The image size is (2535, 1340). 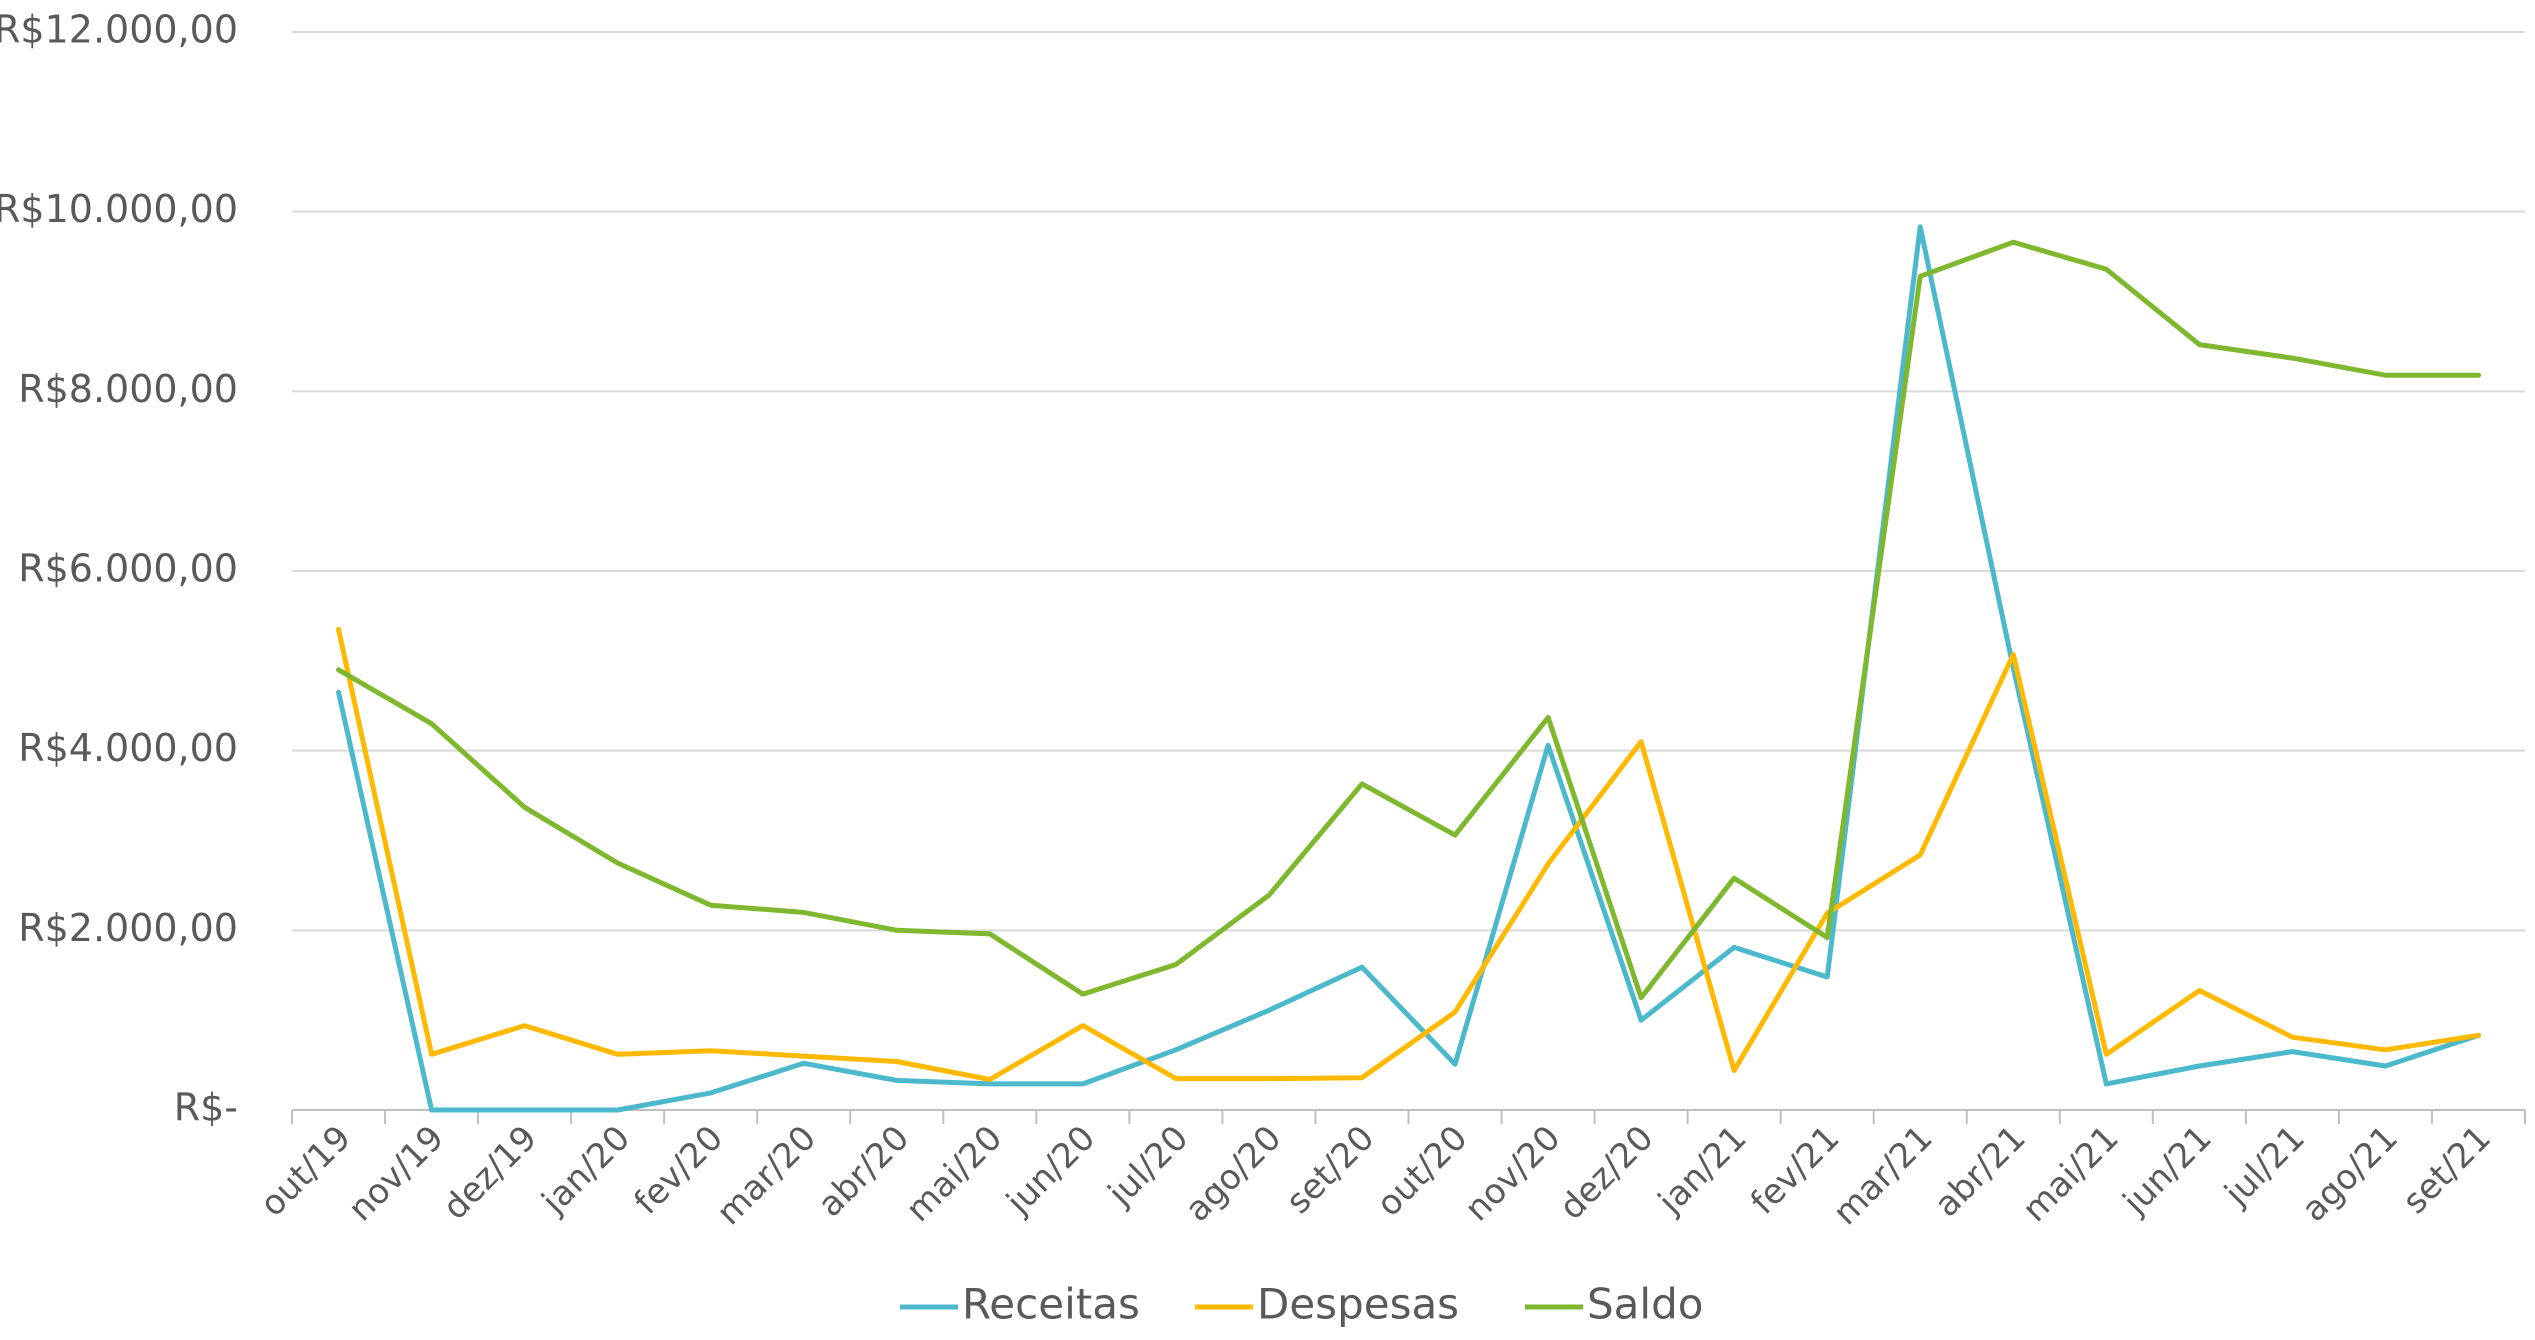 What do you see at coordinates (586, 1170) in the screenshot?
I see `x-tick-label: jan/20` at bounding box center [586, 1170].